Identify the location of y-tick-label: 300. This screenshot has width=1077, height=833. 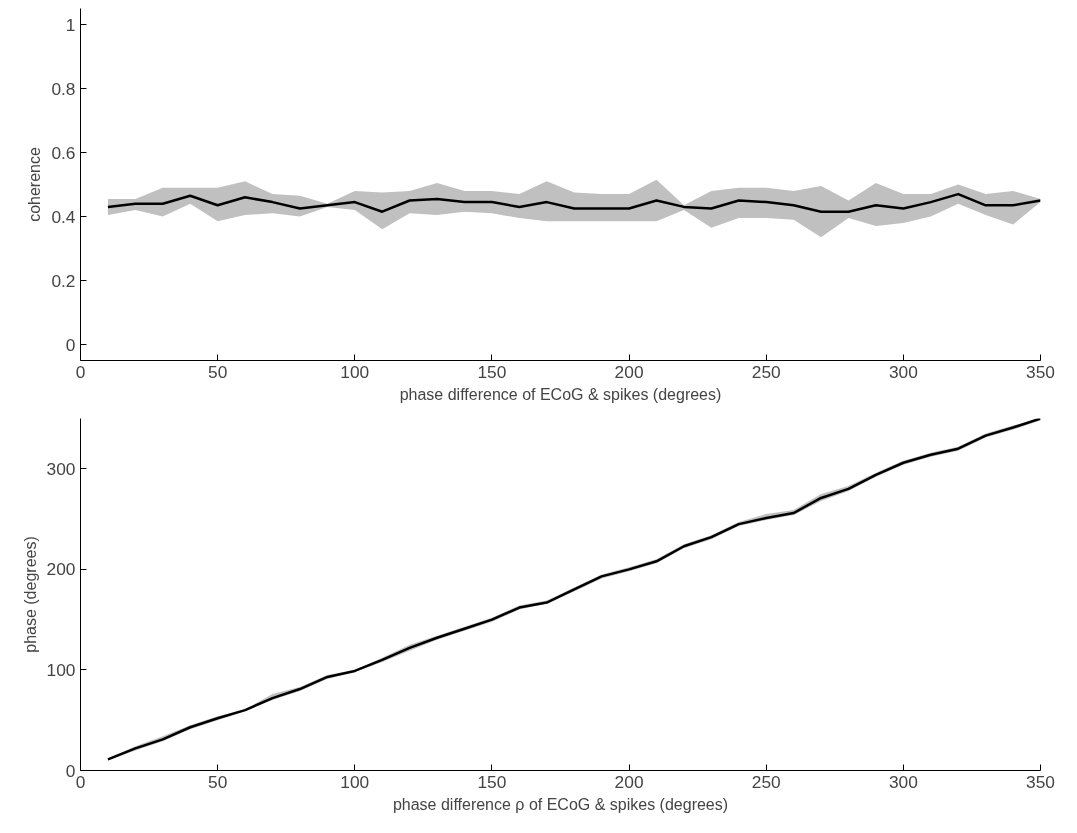
(61, 468).